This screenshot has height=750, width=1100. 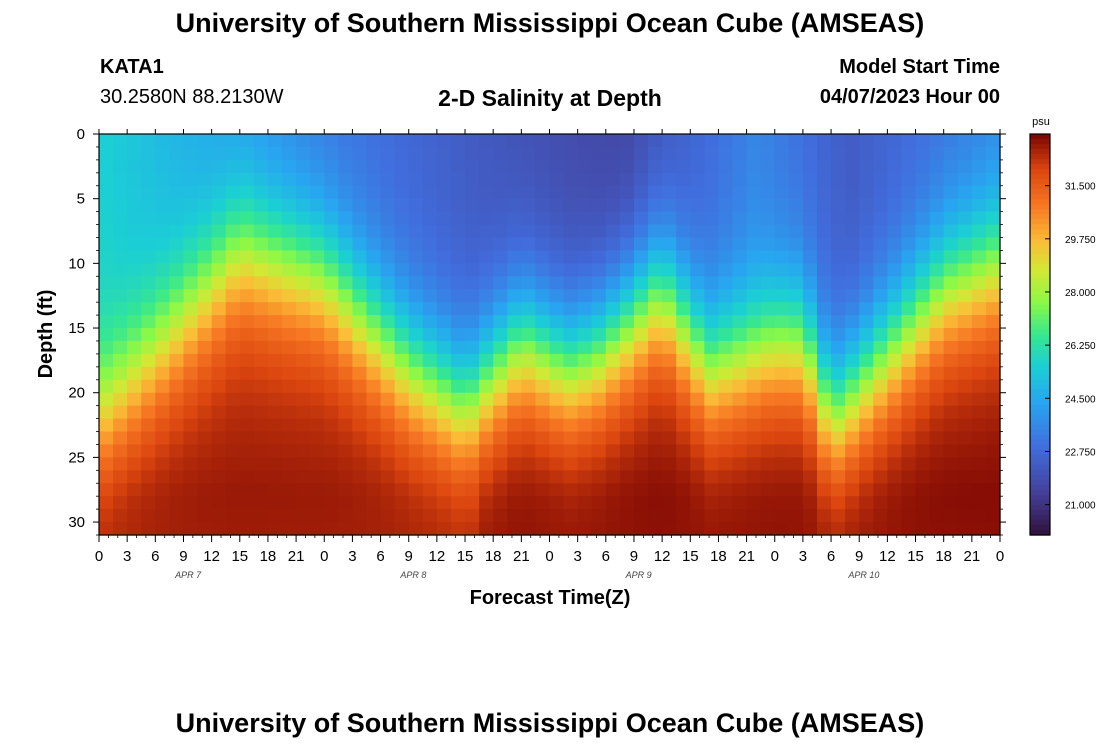 I want to click on colorbar-tick-label: 26.250, so click(x=1080, y=346).